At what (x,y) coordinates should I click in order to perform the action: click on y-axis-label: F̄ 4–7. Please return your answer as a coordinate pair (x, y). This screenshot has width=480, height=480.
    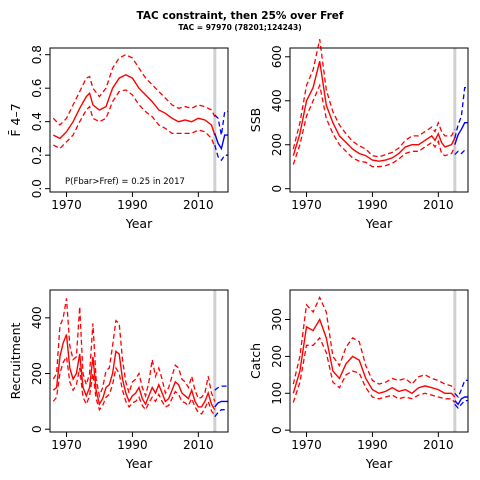
    Looking at the image, I should click on (15, 119).